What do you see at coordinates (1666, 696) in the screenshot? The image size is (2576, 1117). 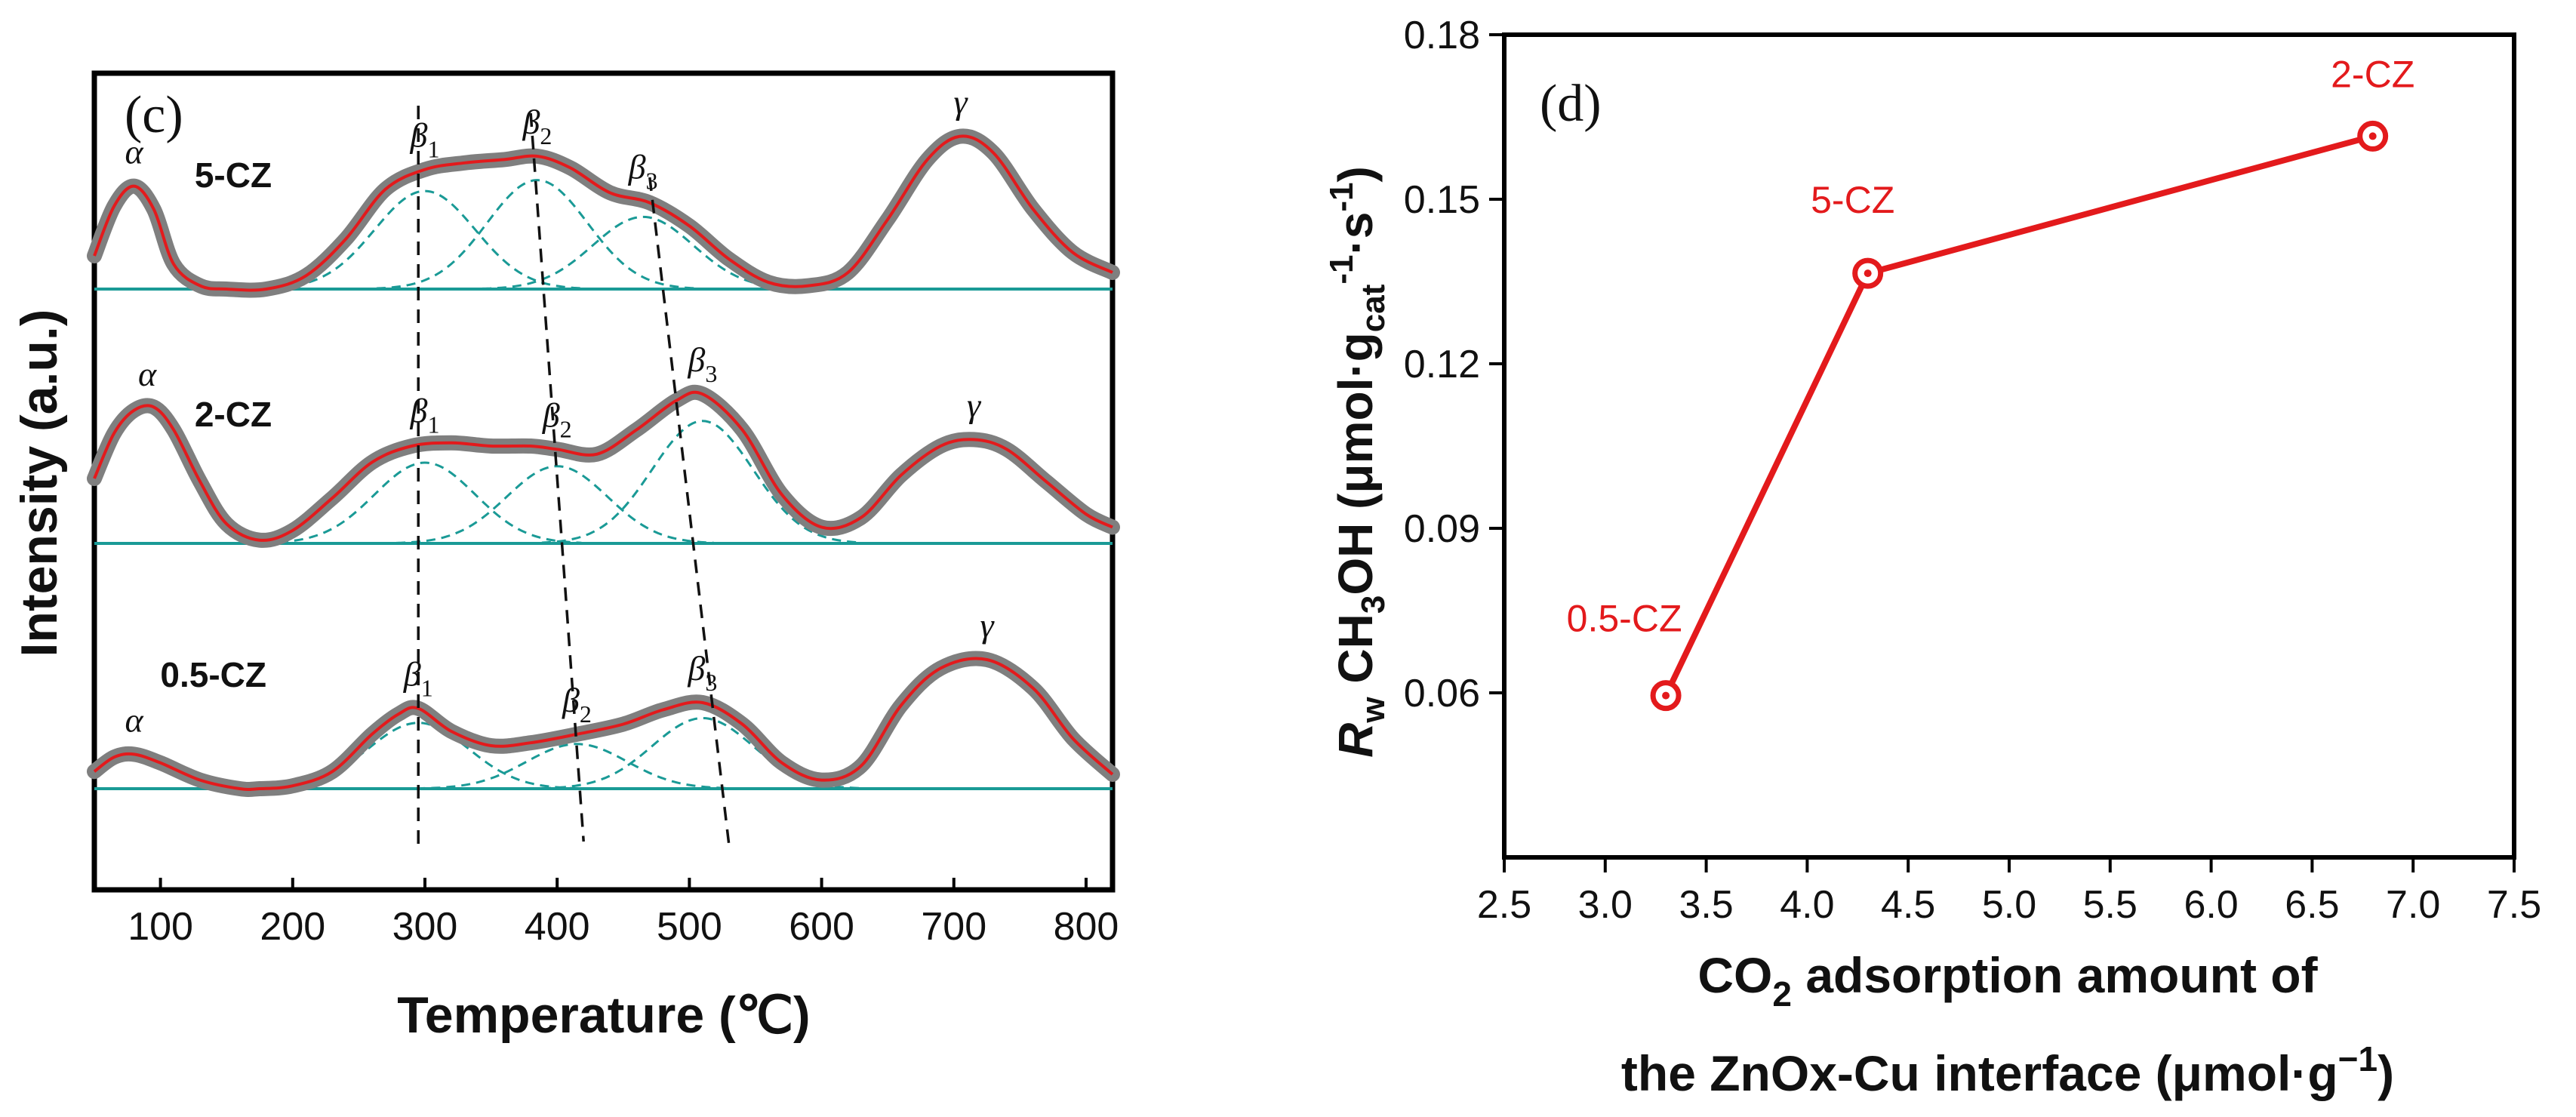 I see `data-point-center-0.5-CZ` at bounding box center [1666, 696].